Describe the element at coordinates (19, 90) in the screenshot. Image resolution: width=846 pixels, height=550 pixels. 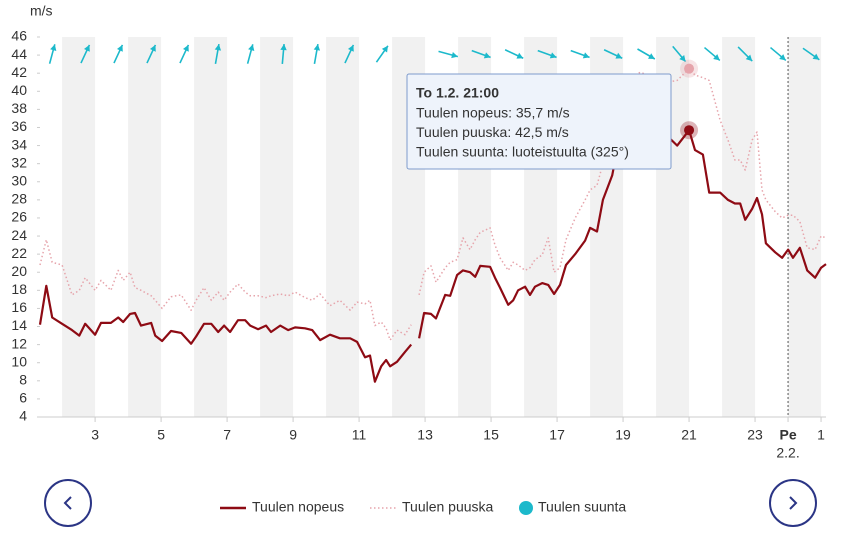
I see `y-tick-label: 40` at that location.